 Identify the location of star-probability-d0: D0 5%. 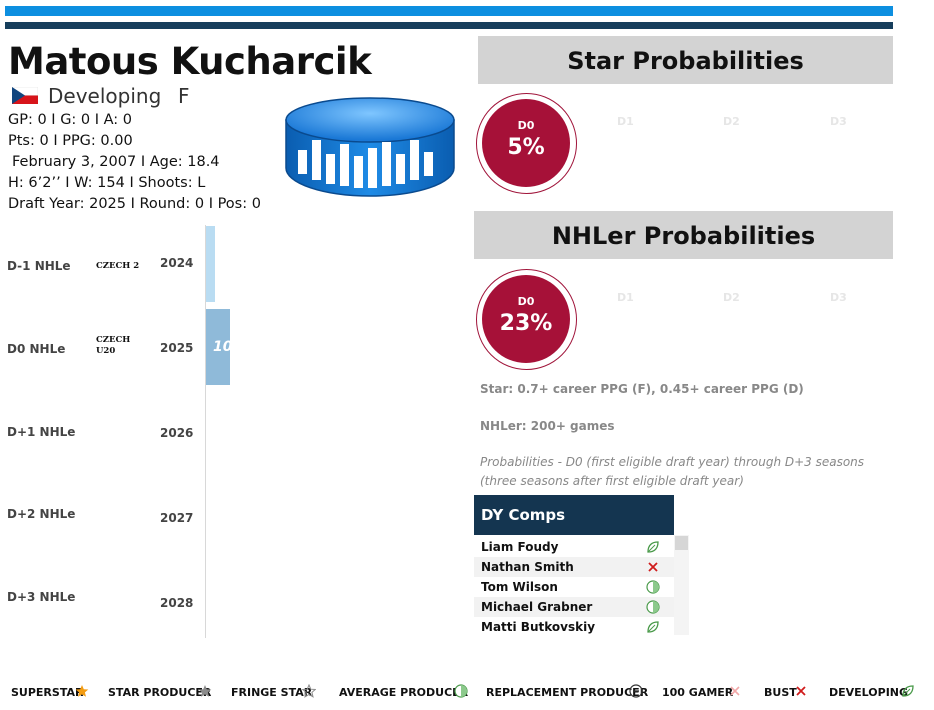
(526, 143).